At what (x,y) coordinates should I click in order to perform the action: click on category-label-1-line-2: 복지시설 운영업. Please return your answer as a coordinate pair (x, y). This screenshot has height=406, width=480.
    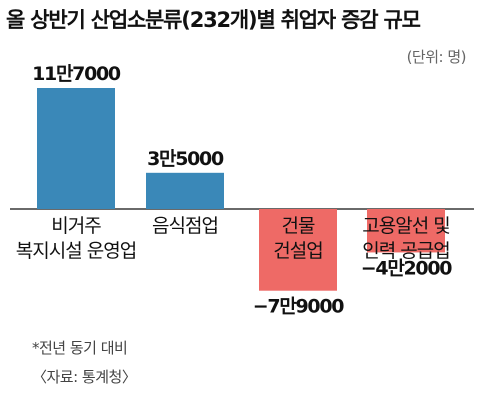
    Looking at the image, I should click on (76, 251).